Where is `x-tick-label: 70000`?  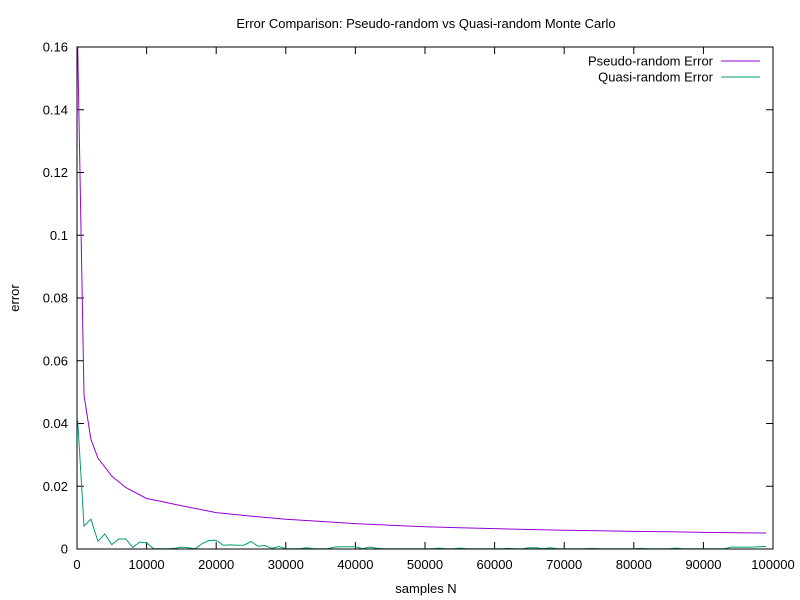
x-tick-label: 70000 is located at coordinates (564, 564).